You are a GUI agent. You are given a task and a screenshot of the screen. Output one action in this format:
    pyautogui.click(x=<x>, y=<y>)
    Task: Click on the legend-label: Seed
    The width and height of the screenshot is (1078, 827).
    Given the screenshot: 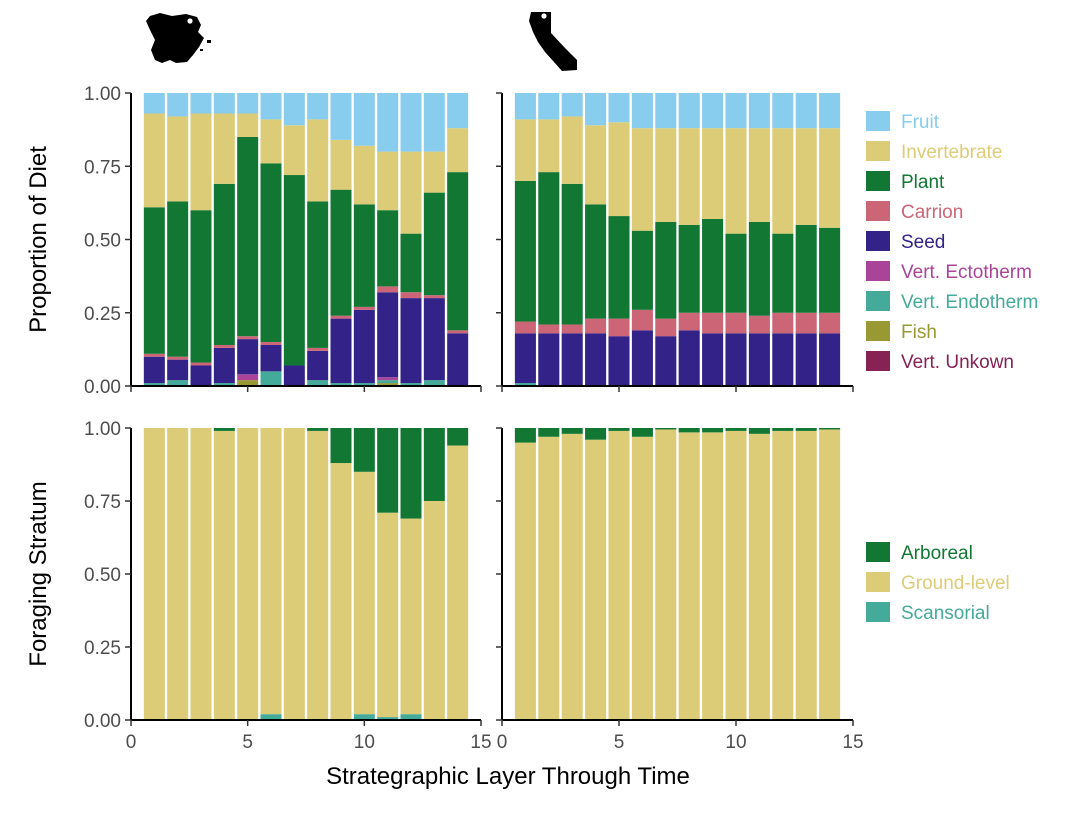 What is the action you would take?
    pyautogui.click(x=923, y=242)
    